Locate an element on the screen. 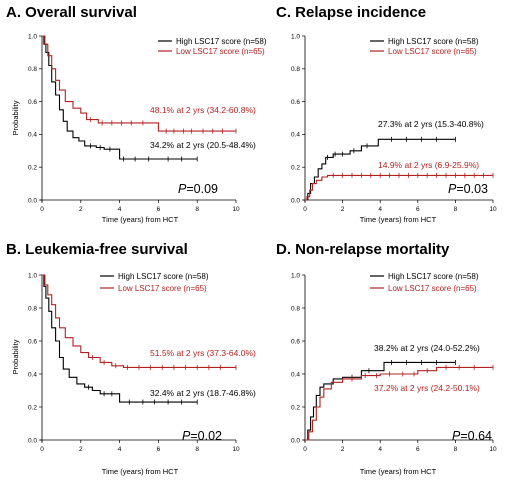 This screenshot has width=520, height=487. panel-title: D. Non-relapse mortality is located at coordinates (363, 249).